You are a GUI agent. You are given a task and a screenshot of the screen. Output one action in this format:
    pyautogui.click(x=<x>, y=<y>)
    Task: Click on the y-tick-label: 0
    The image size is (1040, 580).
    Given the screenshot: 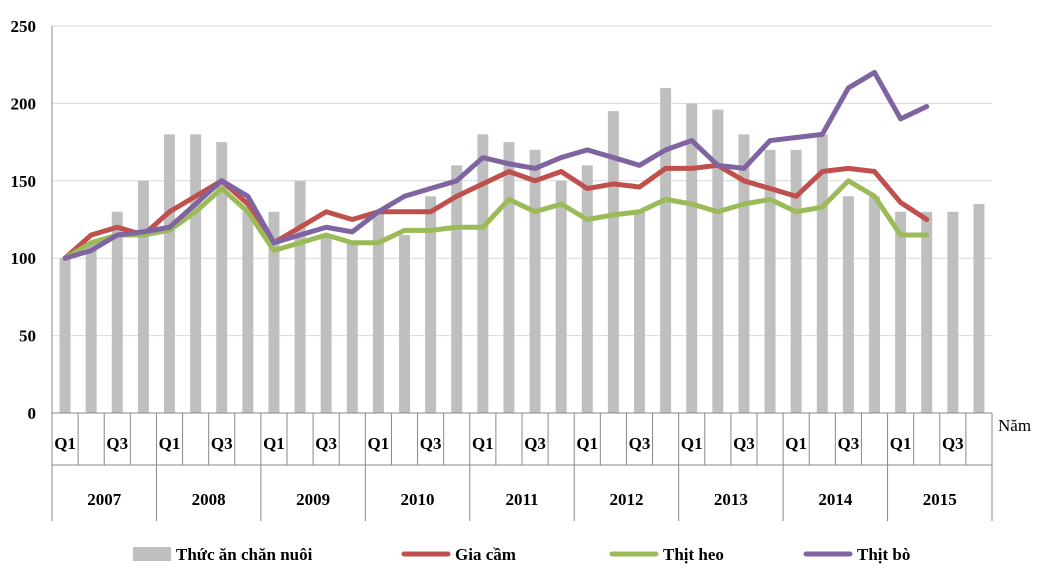 What is the action you would take?
    pyautogui.click(x=32, y=413)
    